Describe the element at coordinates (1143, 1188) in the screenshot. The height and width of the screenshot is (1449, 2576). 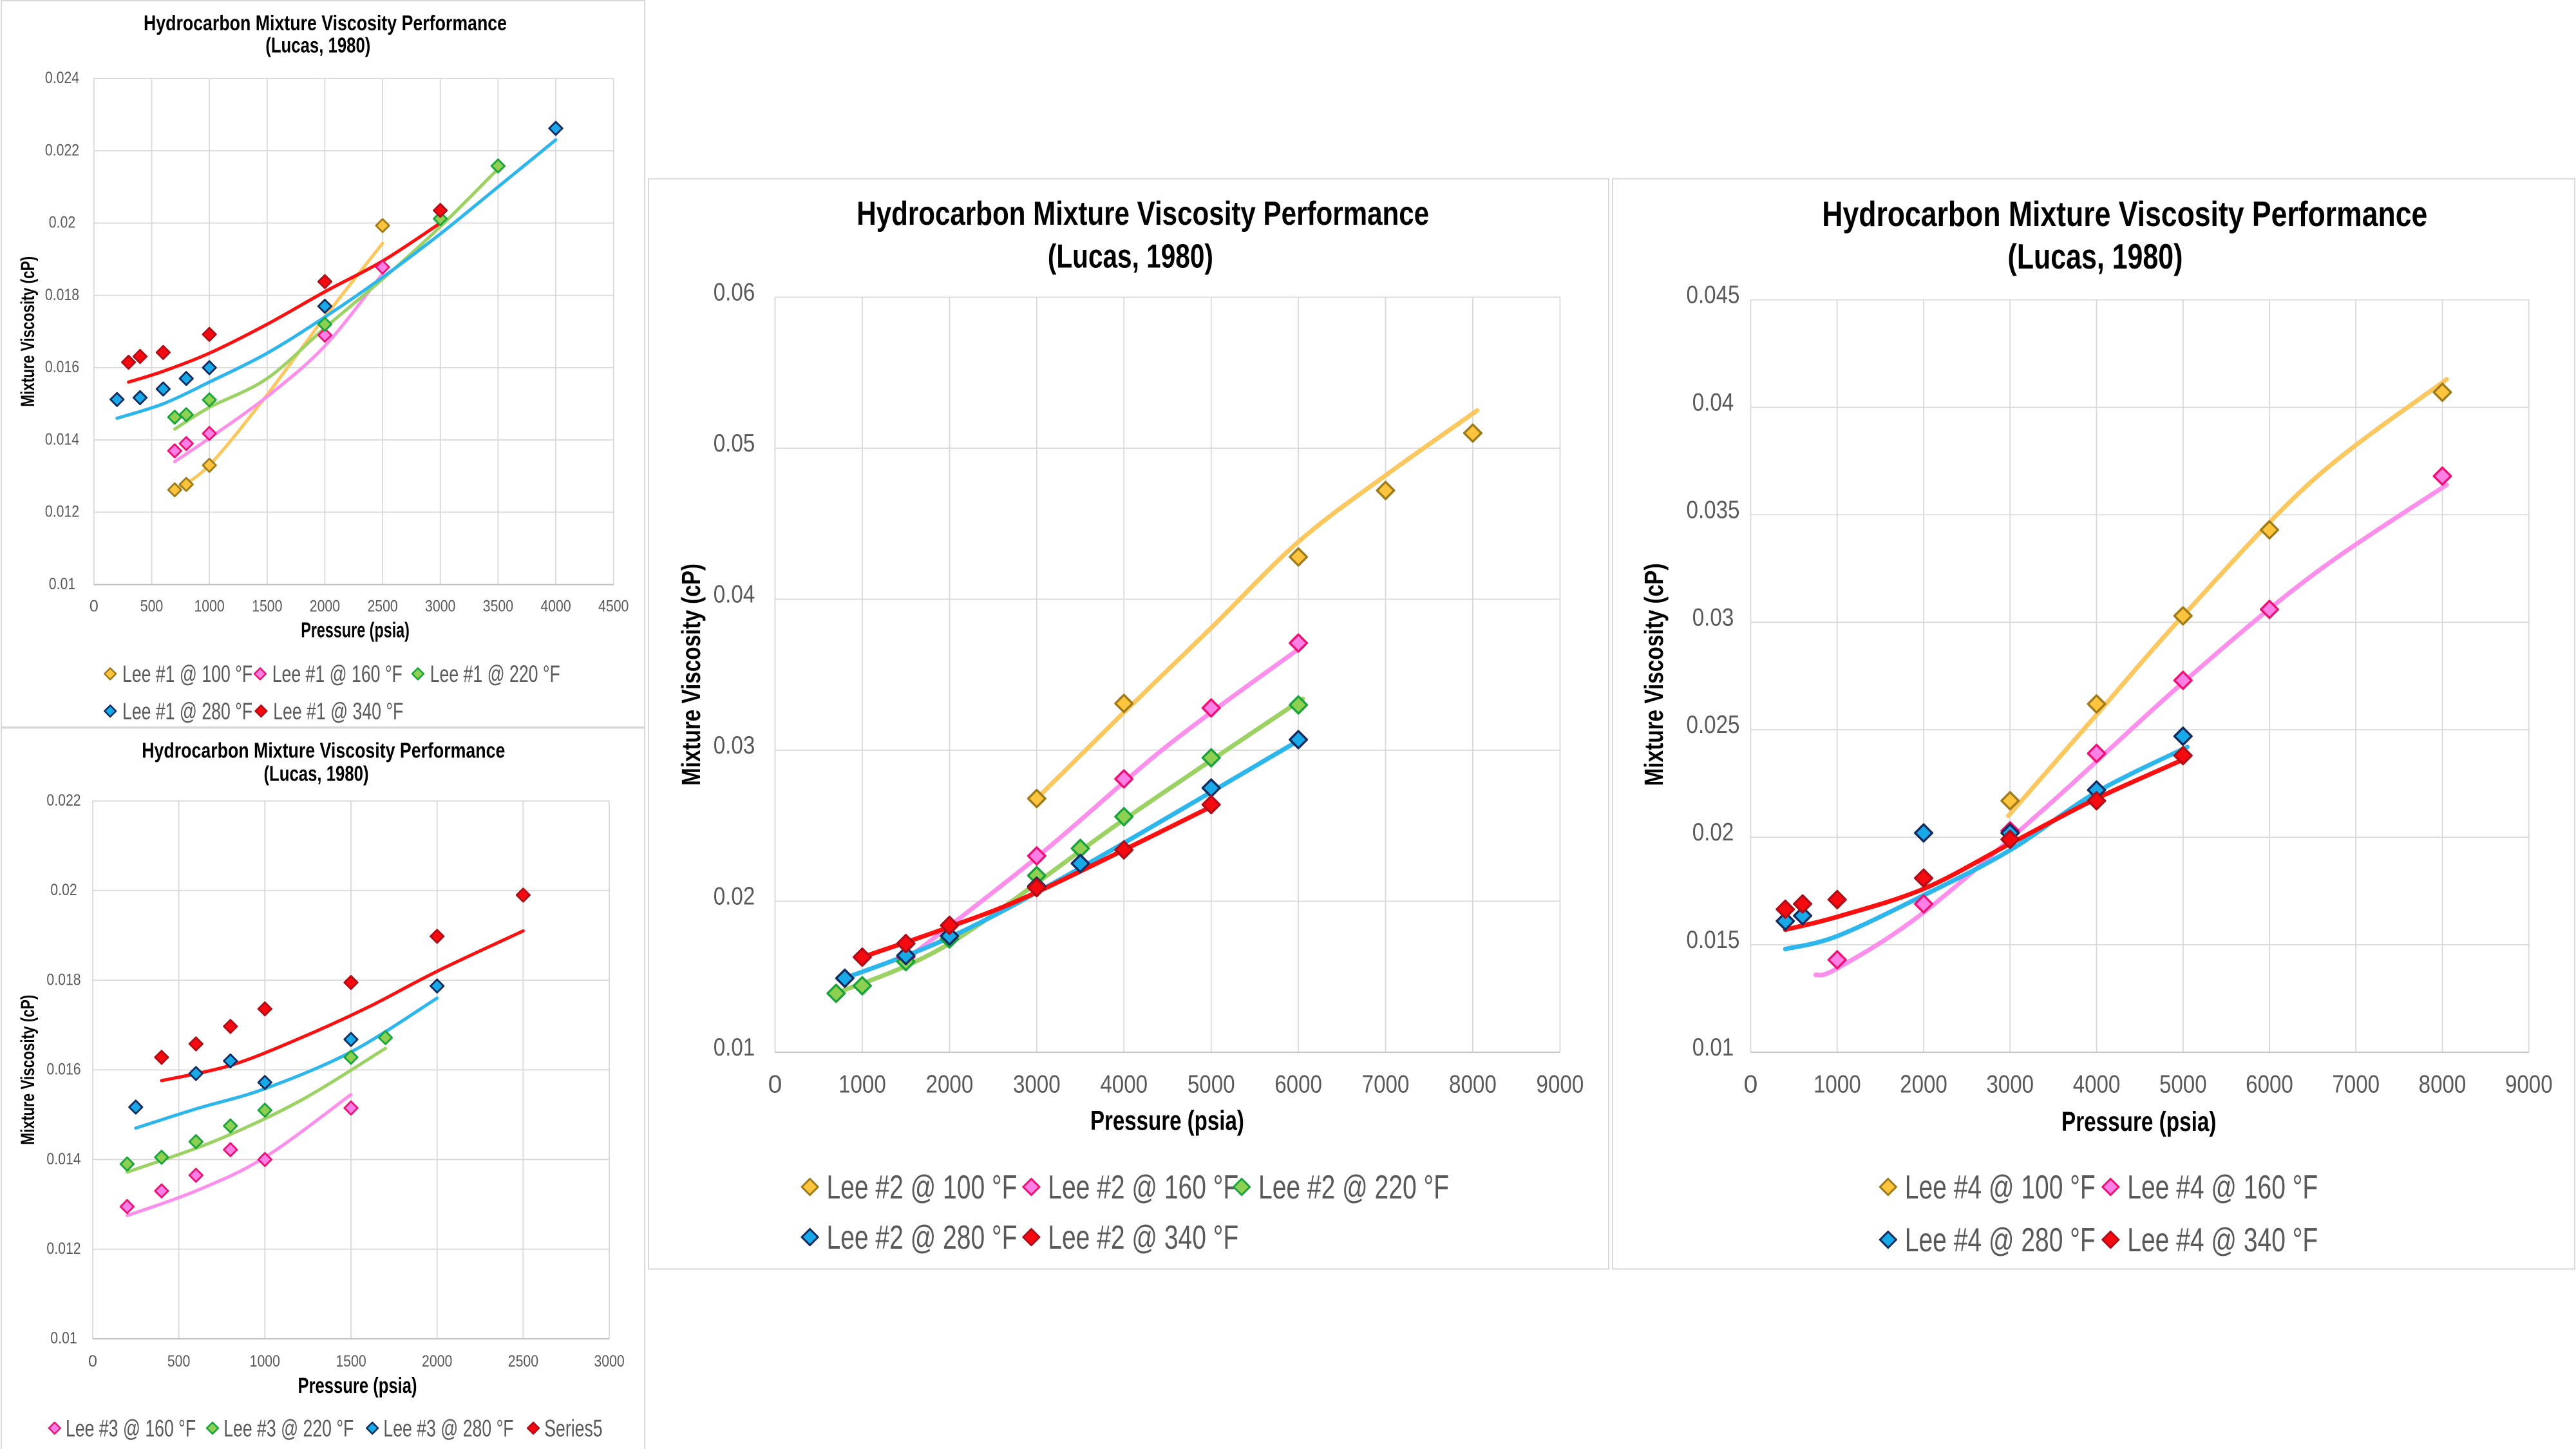
I see `svg-text: Lee #2 @ 160 °F` at that location.